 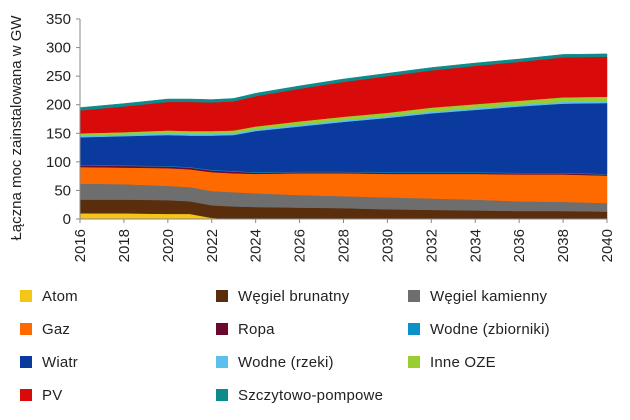 I want to click on legend-label: Atom, so click(x=60, y=296).